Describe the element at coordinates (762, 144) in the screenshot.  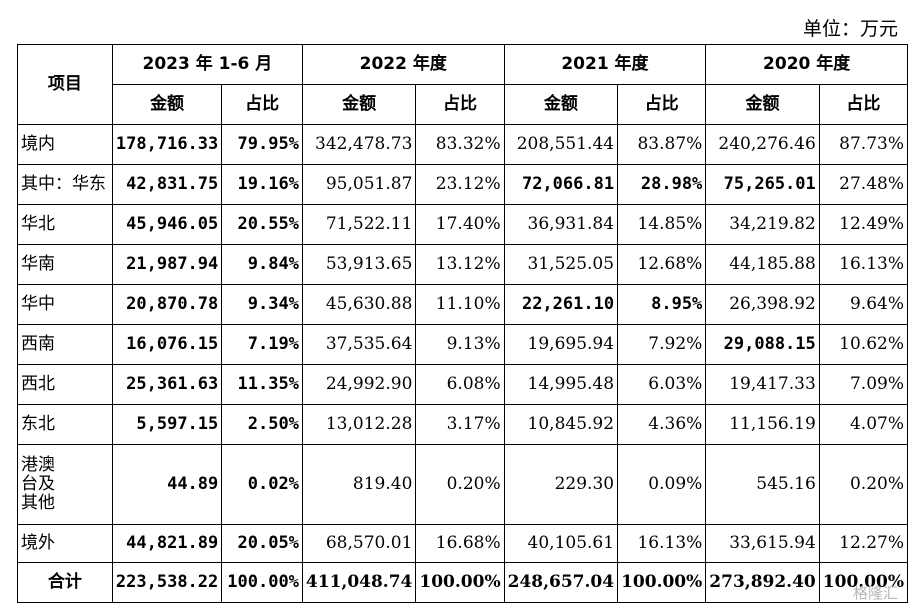
I see `cell: 240,276.46` at that location.